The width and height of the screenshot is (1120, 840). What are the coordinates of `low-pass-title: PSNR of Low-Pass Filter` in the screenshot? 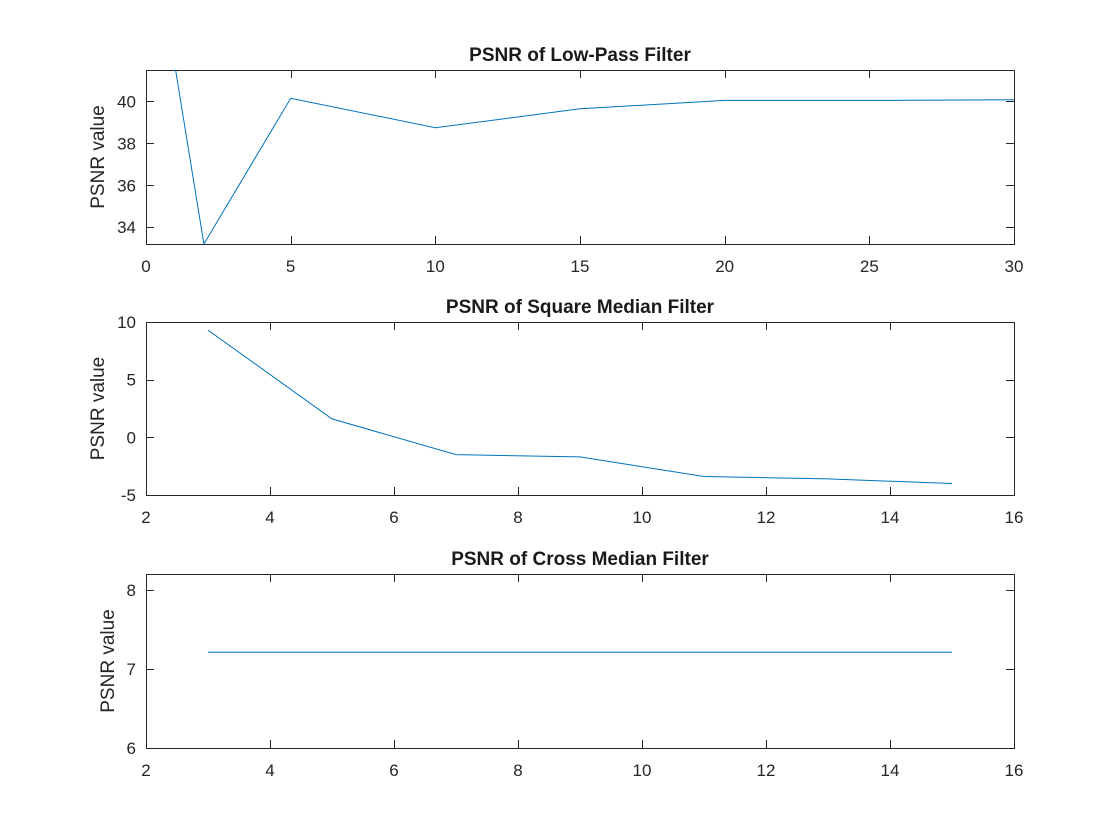 It's located at (580, 55).